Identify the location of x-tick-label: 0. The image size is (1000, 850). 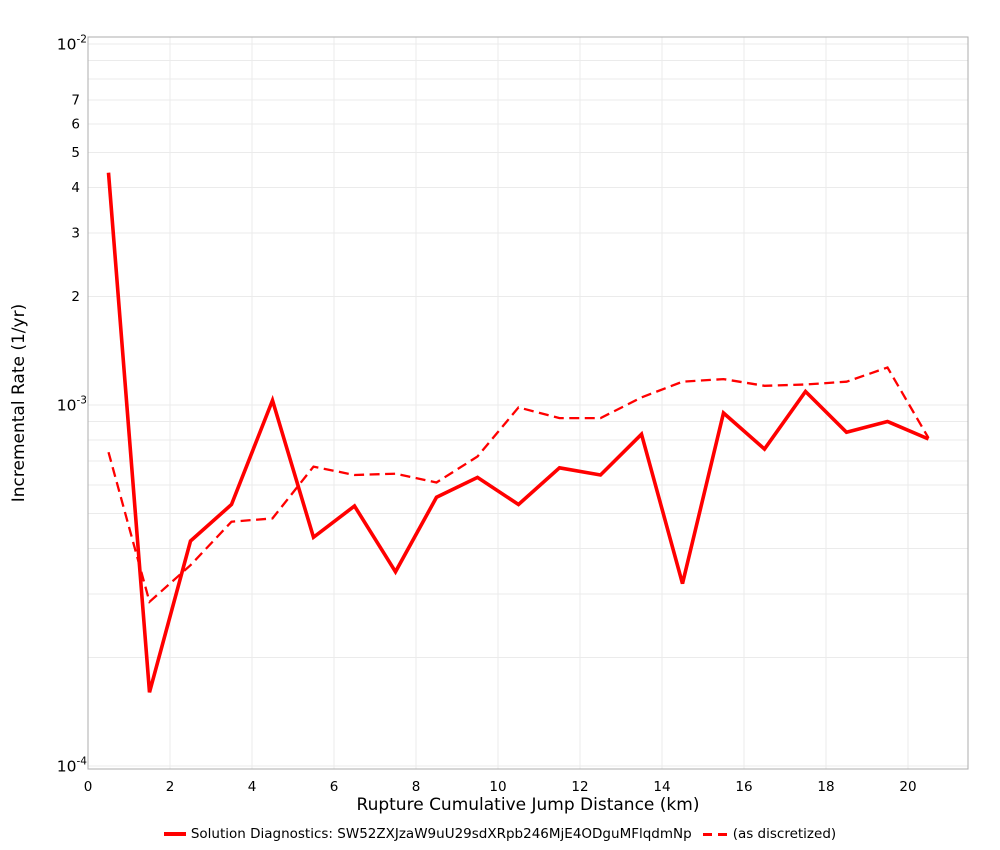
(88, 787).